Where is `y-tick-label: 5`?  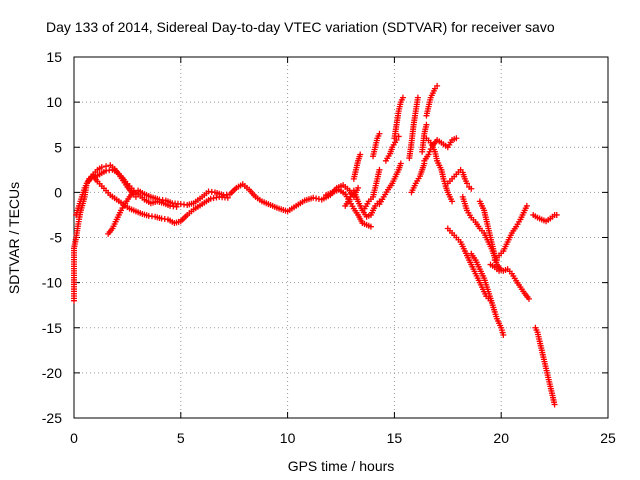 y-tick-label: 5 is located at coordinates (58, 147).